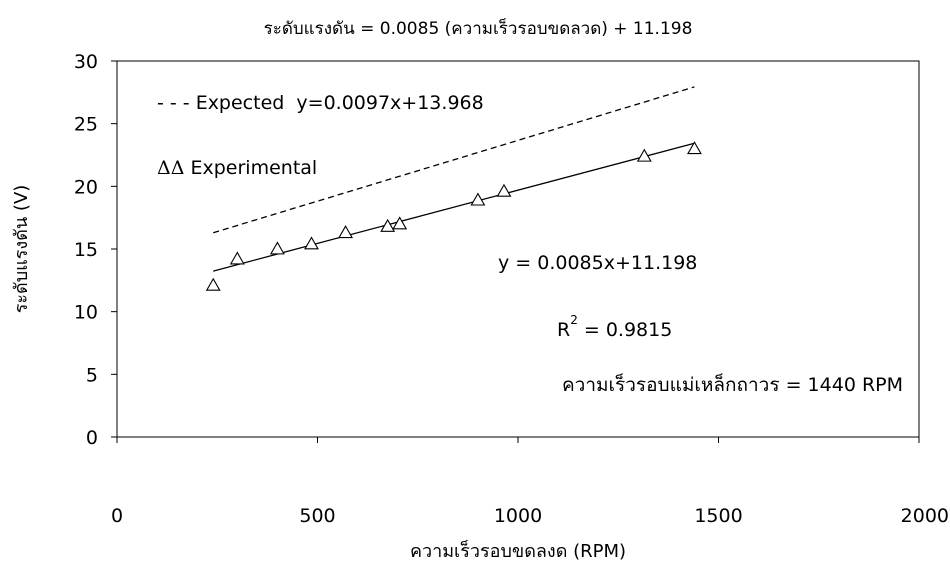 The image size is (950, 569). I want to click on fit-equation: y = 0.0085x+11.198, so click(597, 263).